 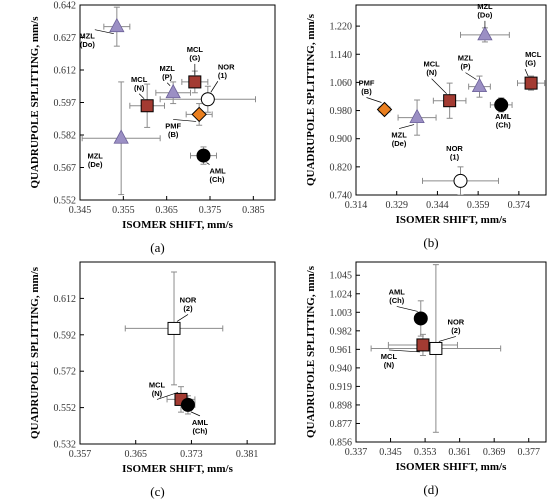 I want to click on panel-label: (b), so click(x=430, y=242).